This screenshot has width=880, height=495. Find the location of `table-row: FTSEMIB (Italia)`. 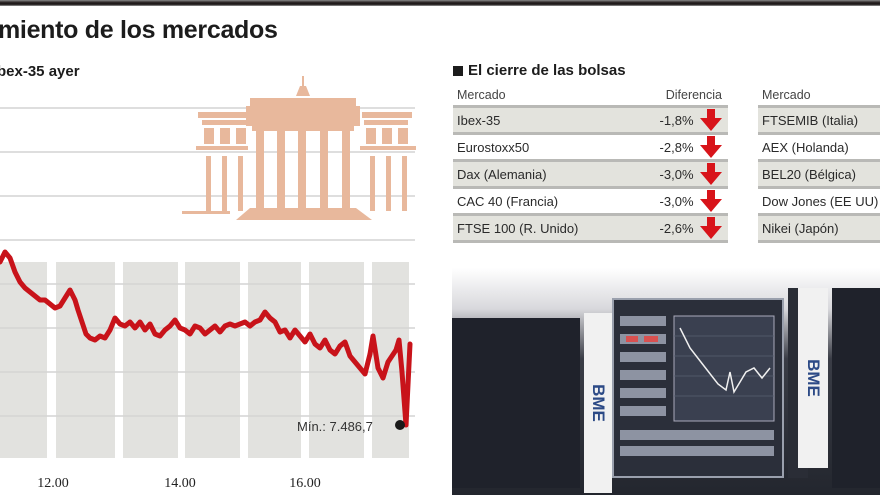

table-row: FTSEMIB (Italia) is located at coordinates (819, 118).